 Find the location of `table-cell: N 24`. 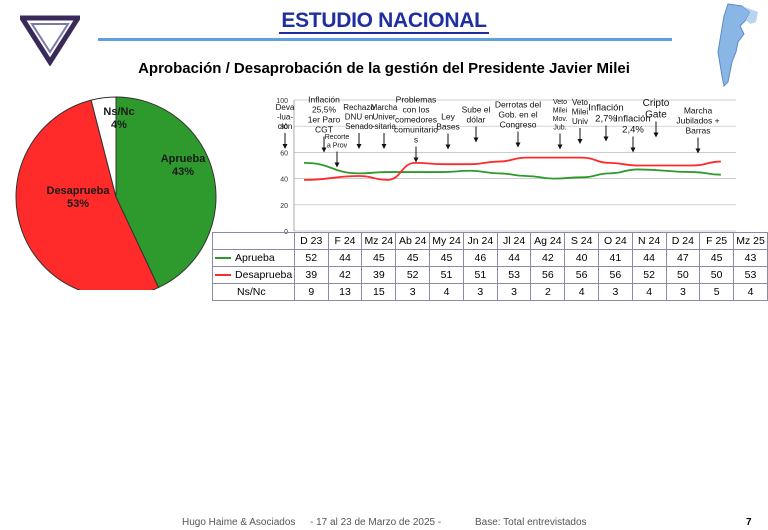

table-cell: N 24 is located at coordinates (649, 241).